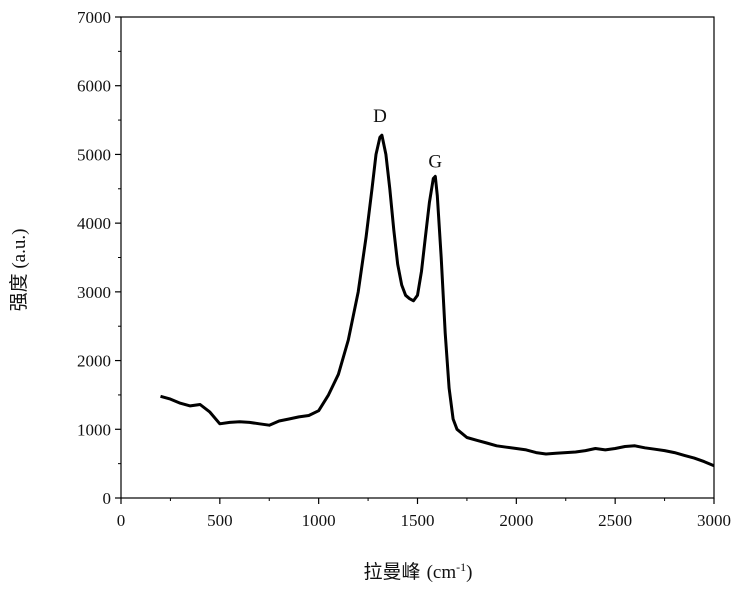  What do you see at coordinates (714, 520) in the screenshot?
I see `x-tick-label: 3000` at bounding box center [714, 520].